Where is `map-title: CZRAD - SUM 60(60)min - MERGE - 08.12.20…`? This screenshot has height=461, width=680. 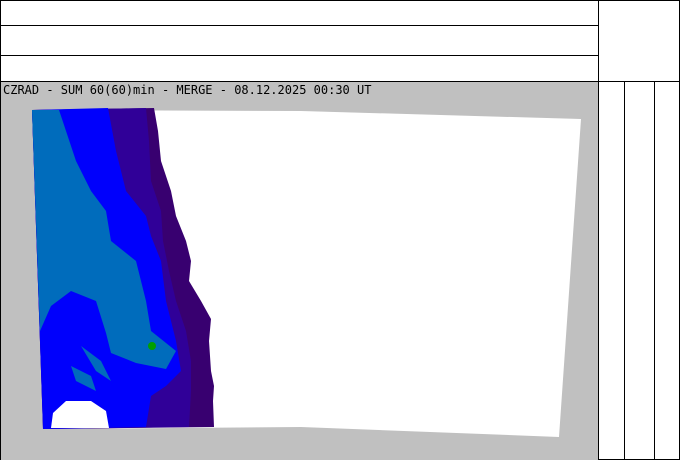 map-title: CZRAD - SUM 60(60)min - MERGE - 08.12.20… is located at coordinates (187, 90).